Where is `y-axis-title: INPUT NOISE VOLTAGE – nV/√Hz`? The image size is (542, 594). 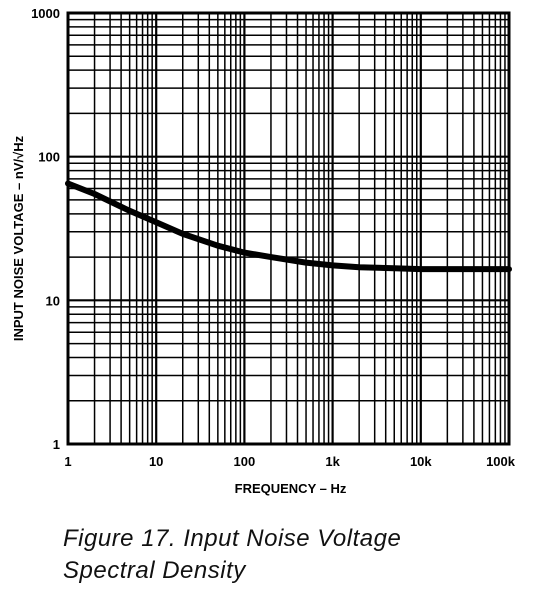
y-axis-title: INPUT NOISE VOLTAGE – nV/√Hz is located at coordinates (18, 238).